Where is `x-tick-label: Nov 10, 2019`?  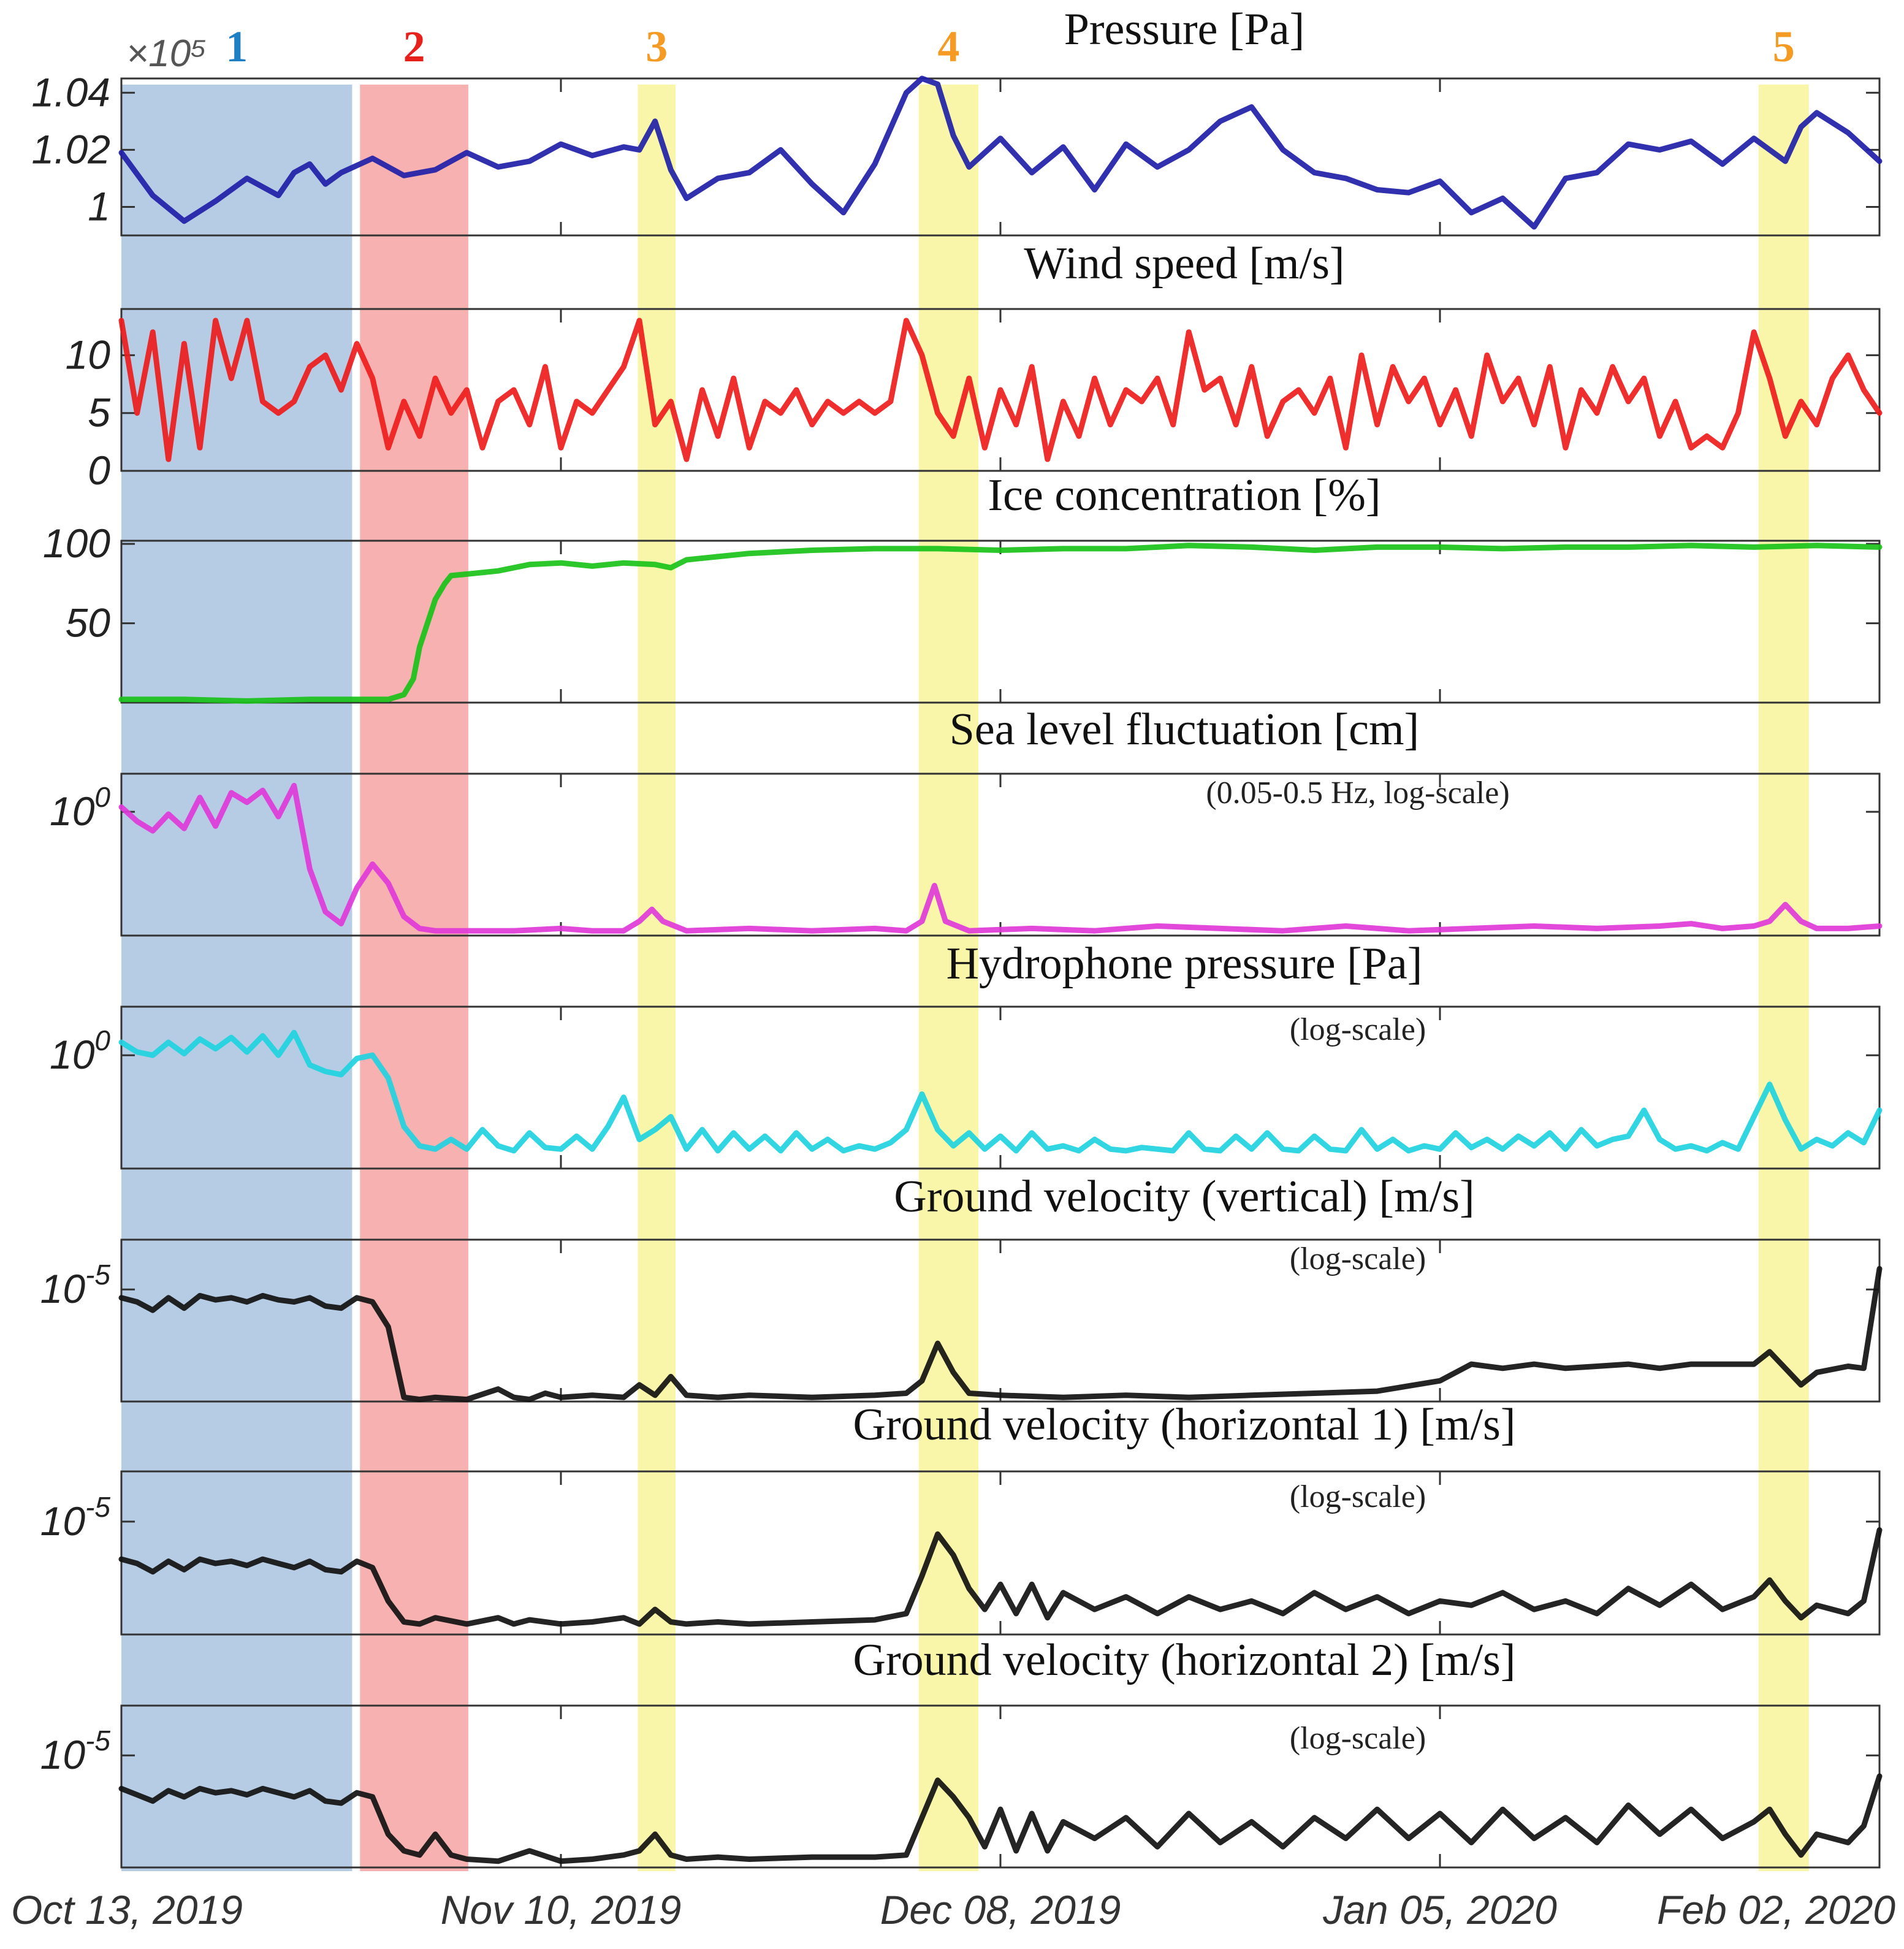
x-tick-label: Nov 10, 2019 is located at coordinates (561, 1909).